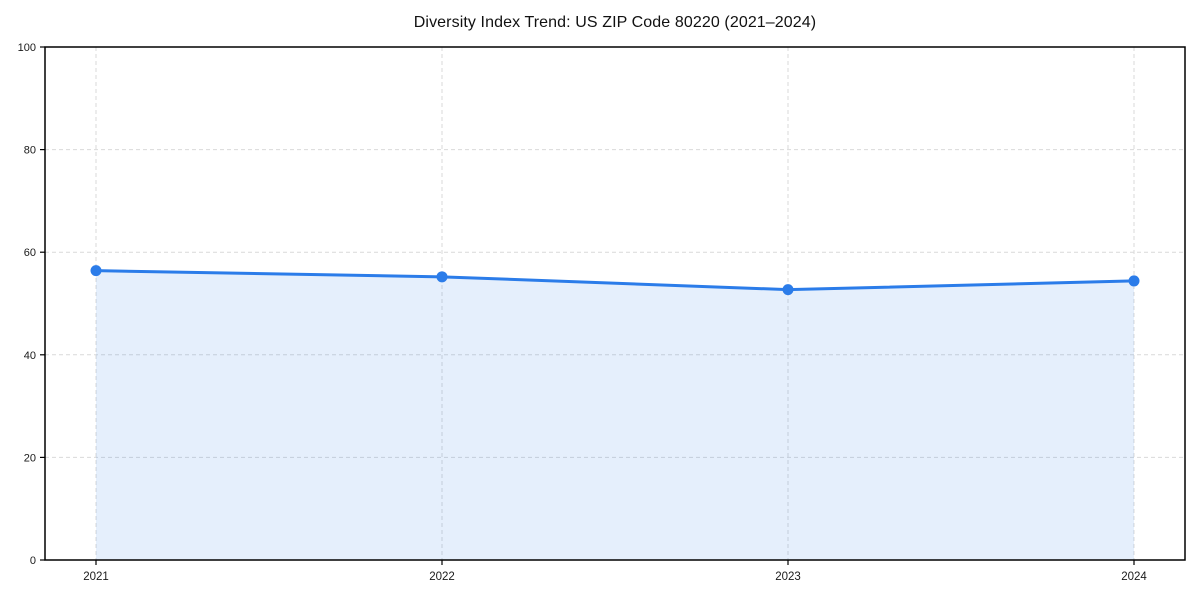 This screenshot has height=600, width=1200. I want to click on y-tick-label: 20, so click(30, 458).